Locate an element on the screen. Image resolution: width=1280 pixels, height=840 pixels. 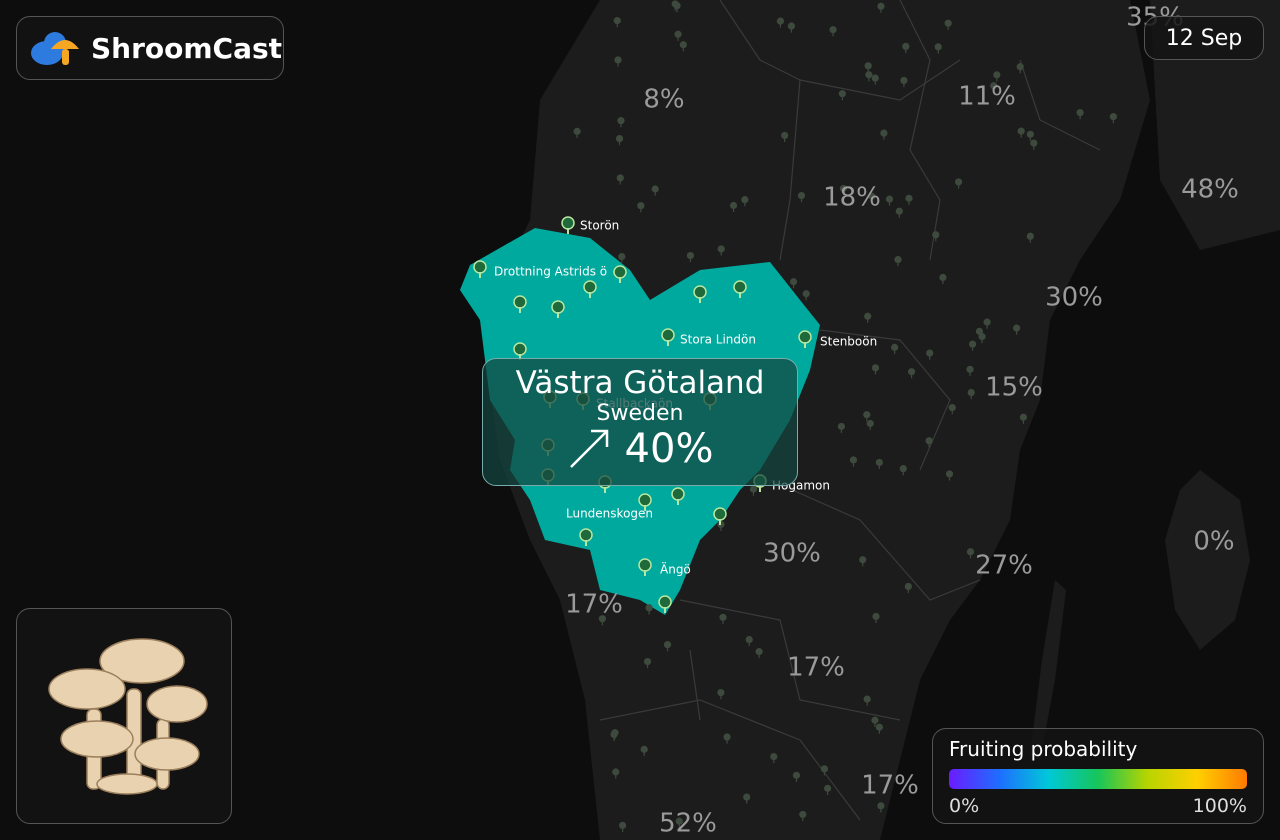
place-label: Stora Lindön is located at coordinates (718, 340).